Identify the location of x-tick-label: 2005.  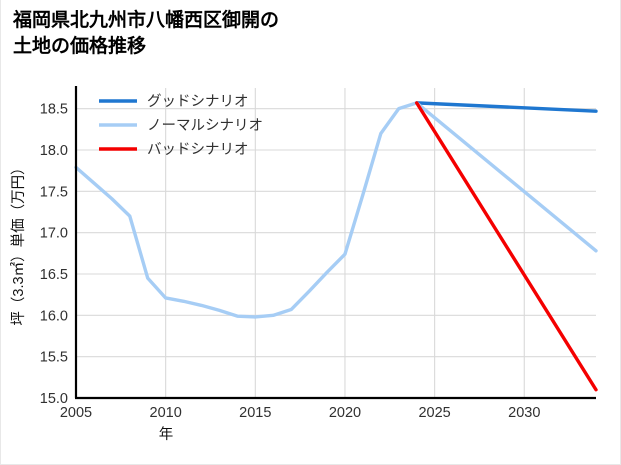
(76, 413).